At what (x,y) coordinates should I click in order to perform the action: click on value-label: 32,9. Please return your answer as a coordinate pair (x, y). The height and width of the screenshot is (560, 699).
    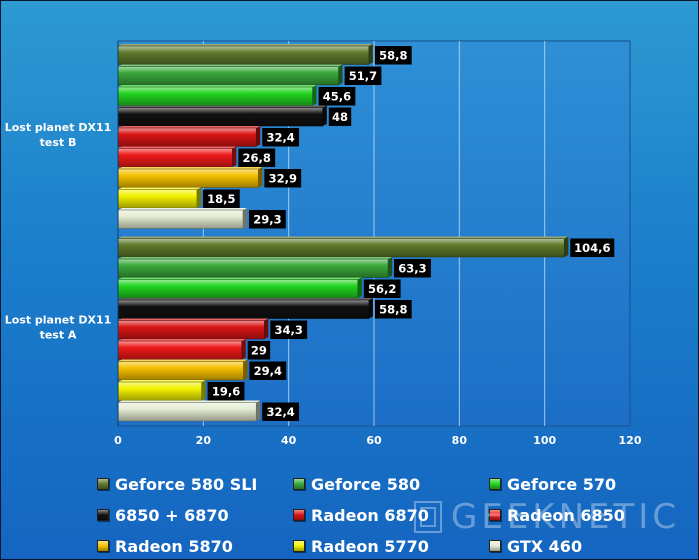
    Looking at the image, I should click on (283, 178).